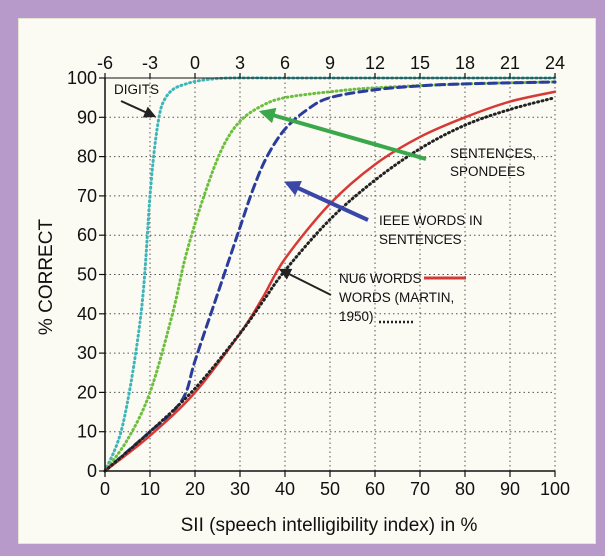 This screenshot has width=605, height=556. What do you see at coordinates (487, 171) in the screenshot?
I see `label-sentences-2: SPONDEES` at bounding box center [487, 171].